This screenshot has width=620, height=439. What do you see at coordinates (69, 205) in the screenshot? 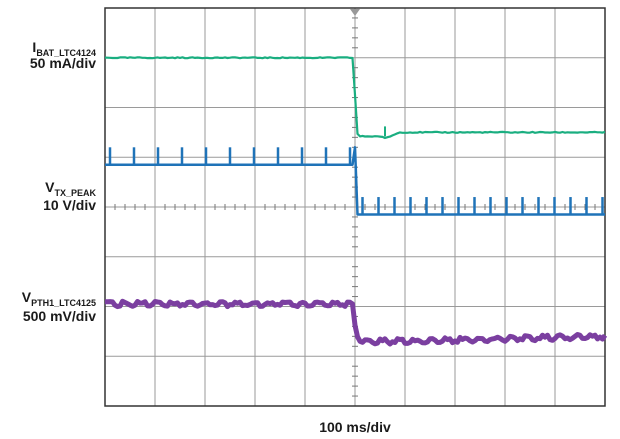
I see `vtx-scale: 10 V/div` at bounding box center [69, 205].